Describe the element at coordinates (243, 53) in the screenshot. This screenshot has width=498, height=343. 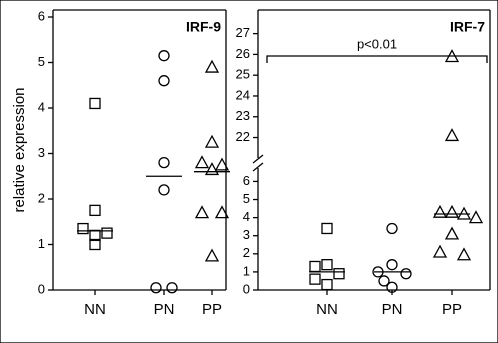
I see `y-tick-label: 26` at that location.